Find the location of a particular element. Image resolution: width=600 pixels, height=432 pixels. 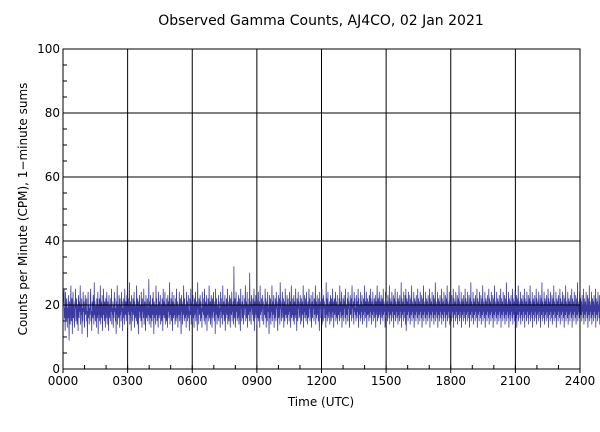

x-tick-label: 1500 is located at coordinates (386, 381).